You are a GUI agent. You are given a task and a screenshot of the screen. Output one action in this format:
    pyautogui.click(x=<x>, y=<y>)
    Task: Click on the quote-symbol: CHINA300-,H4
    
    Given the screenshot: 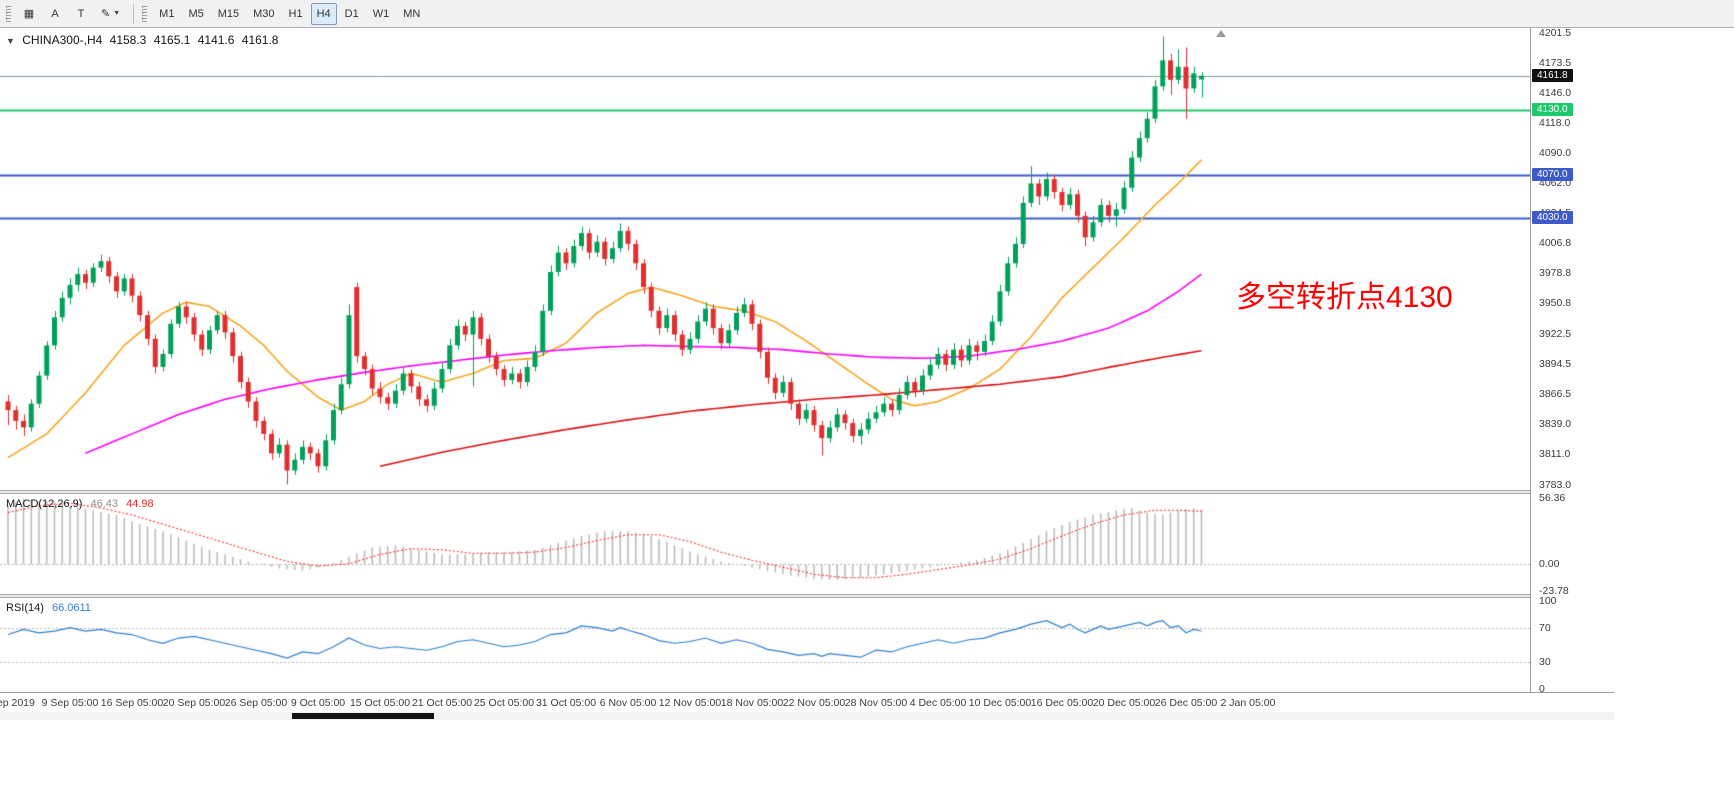 What is the action you would take?
    pyautogui.click(x=62, y=40)
    